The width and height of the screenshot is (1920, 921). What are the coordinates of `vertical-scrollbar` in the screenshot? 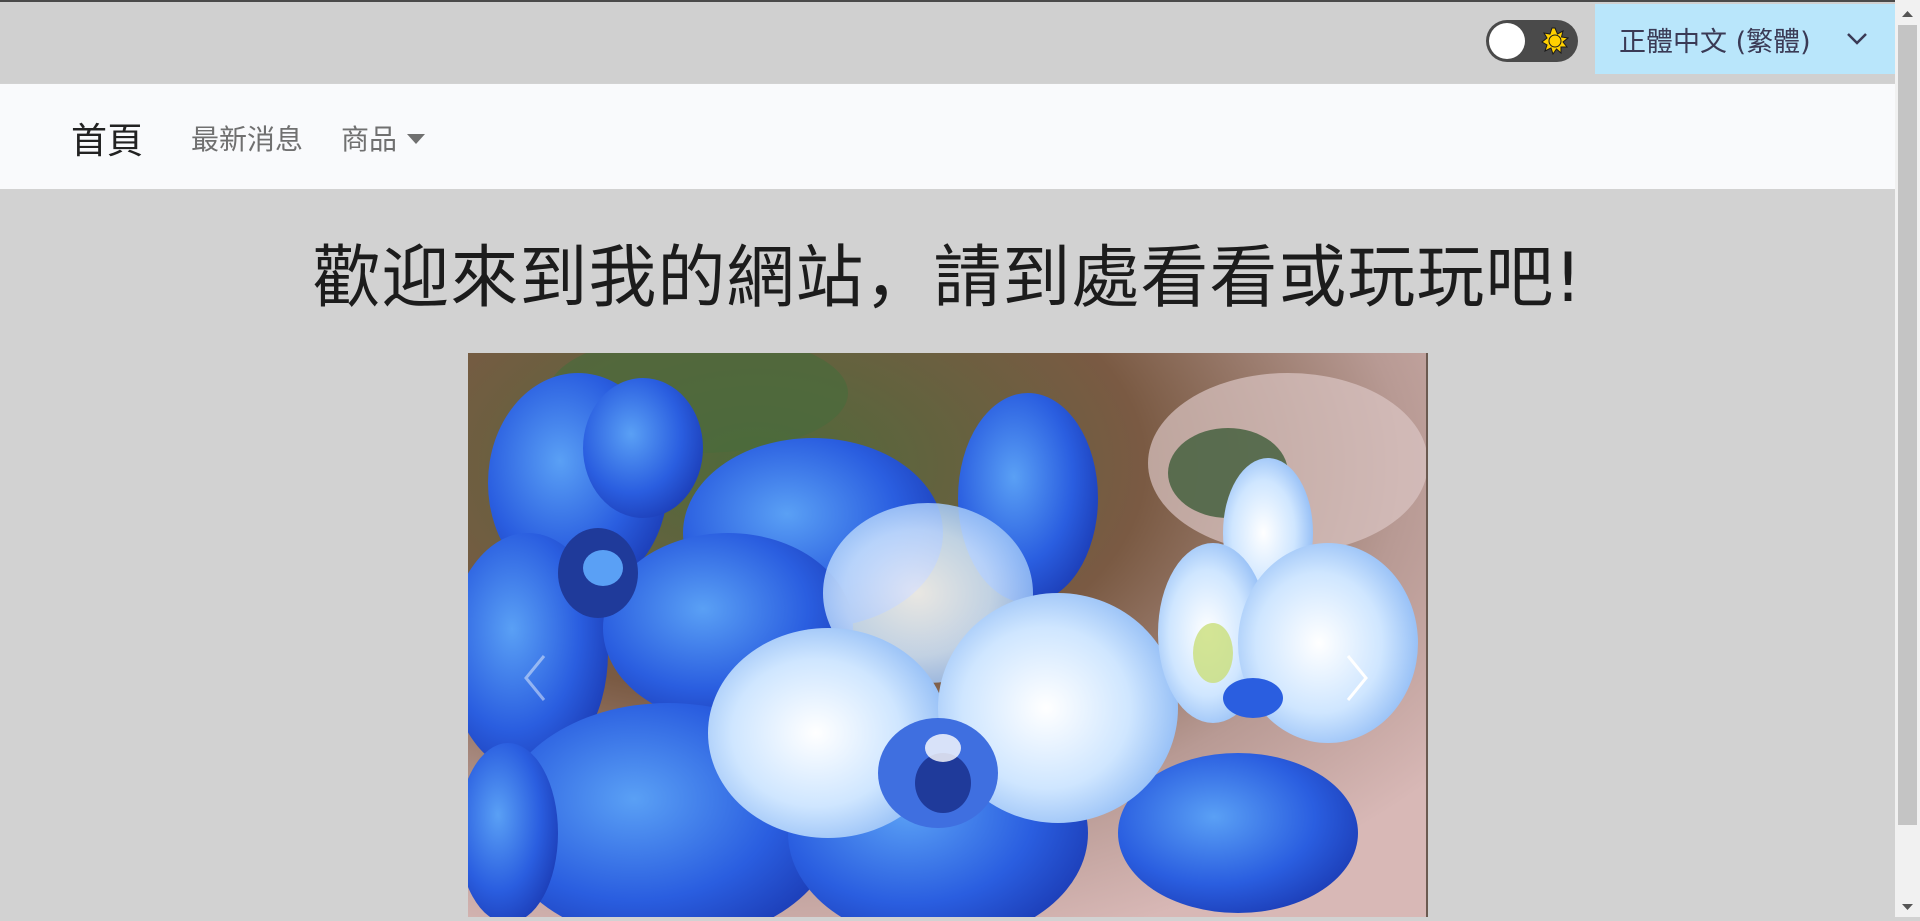 It's located at (1907, 458).